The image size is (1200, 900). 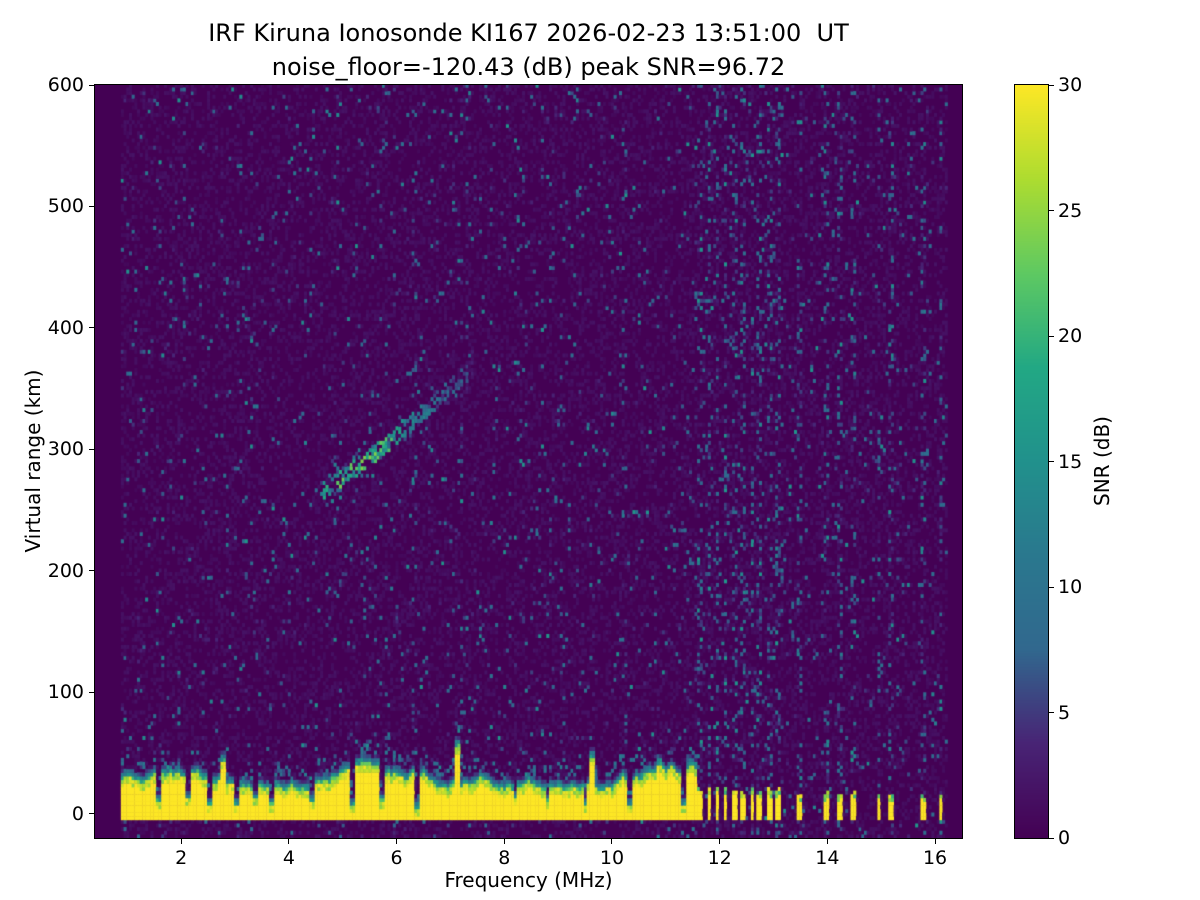 What do you see at coordinates (1070, 210) in the screenshot?
I see `colorbar-tick-label: 25` at bounding box center [1070, 210].